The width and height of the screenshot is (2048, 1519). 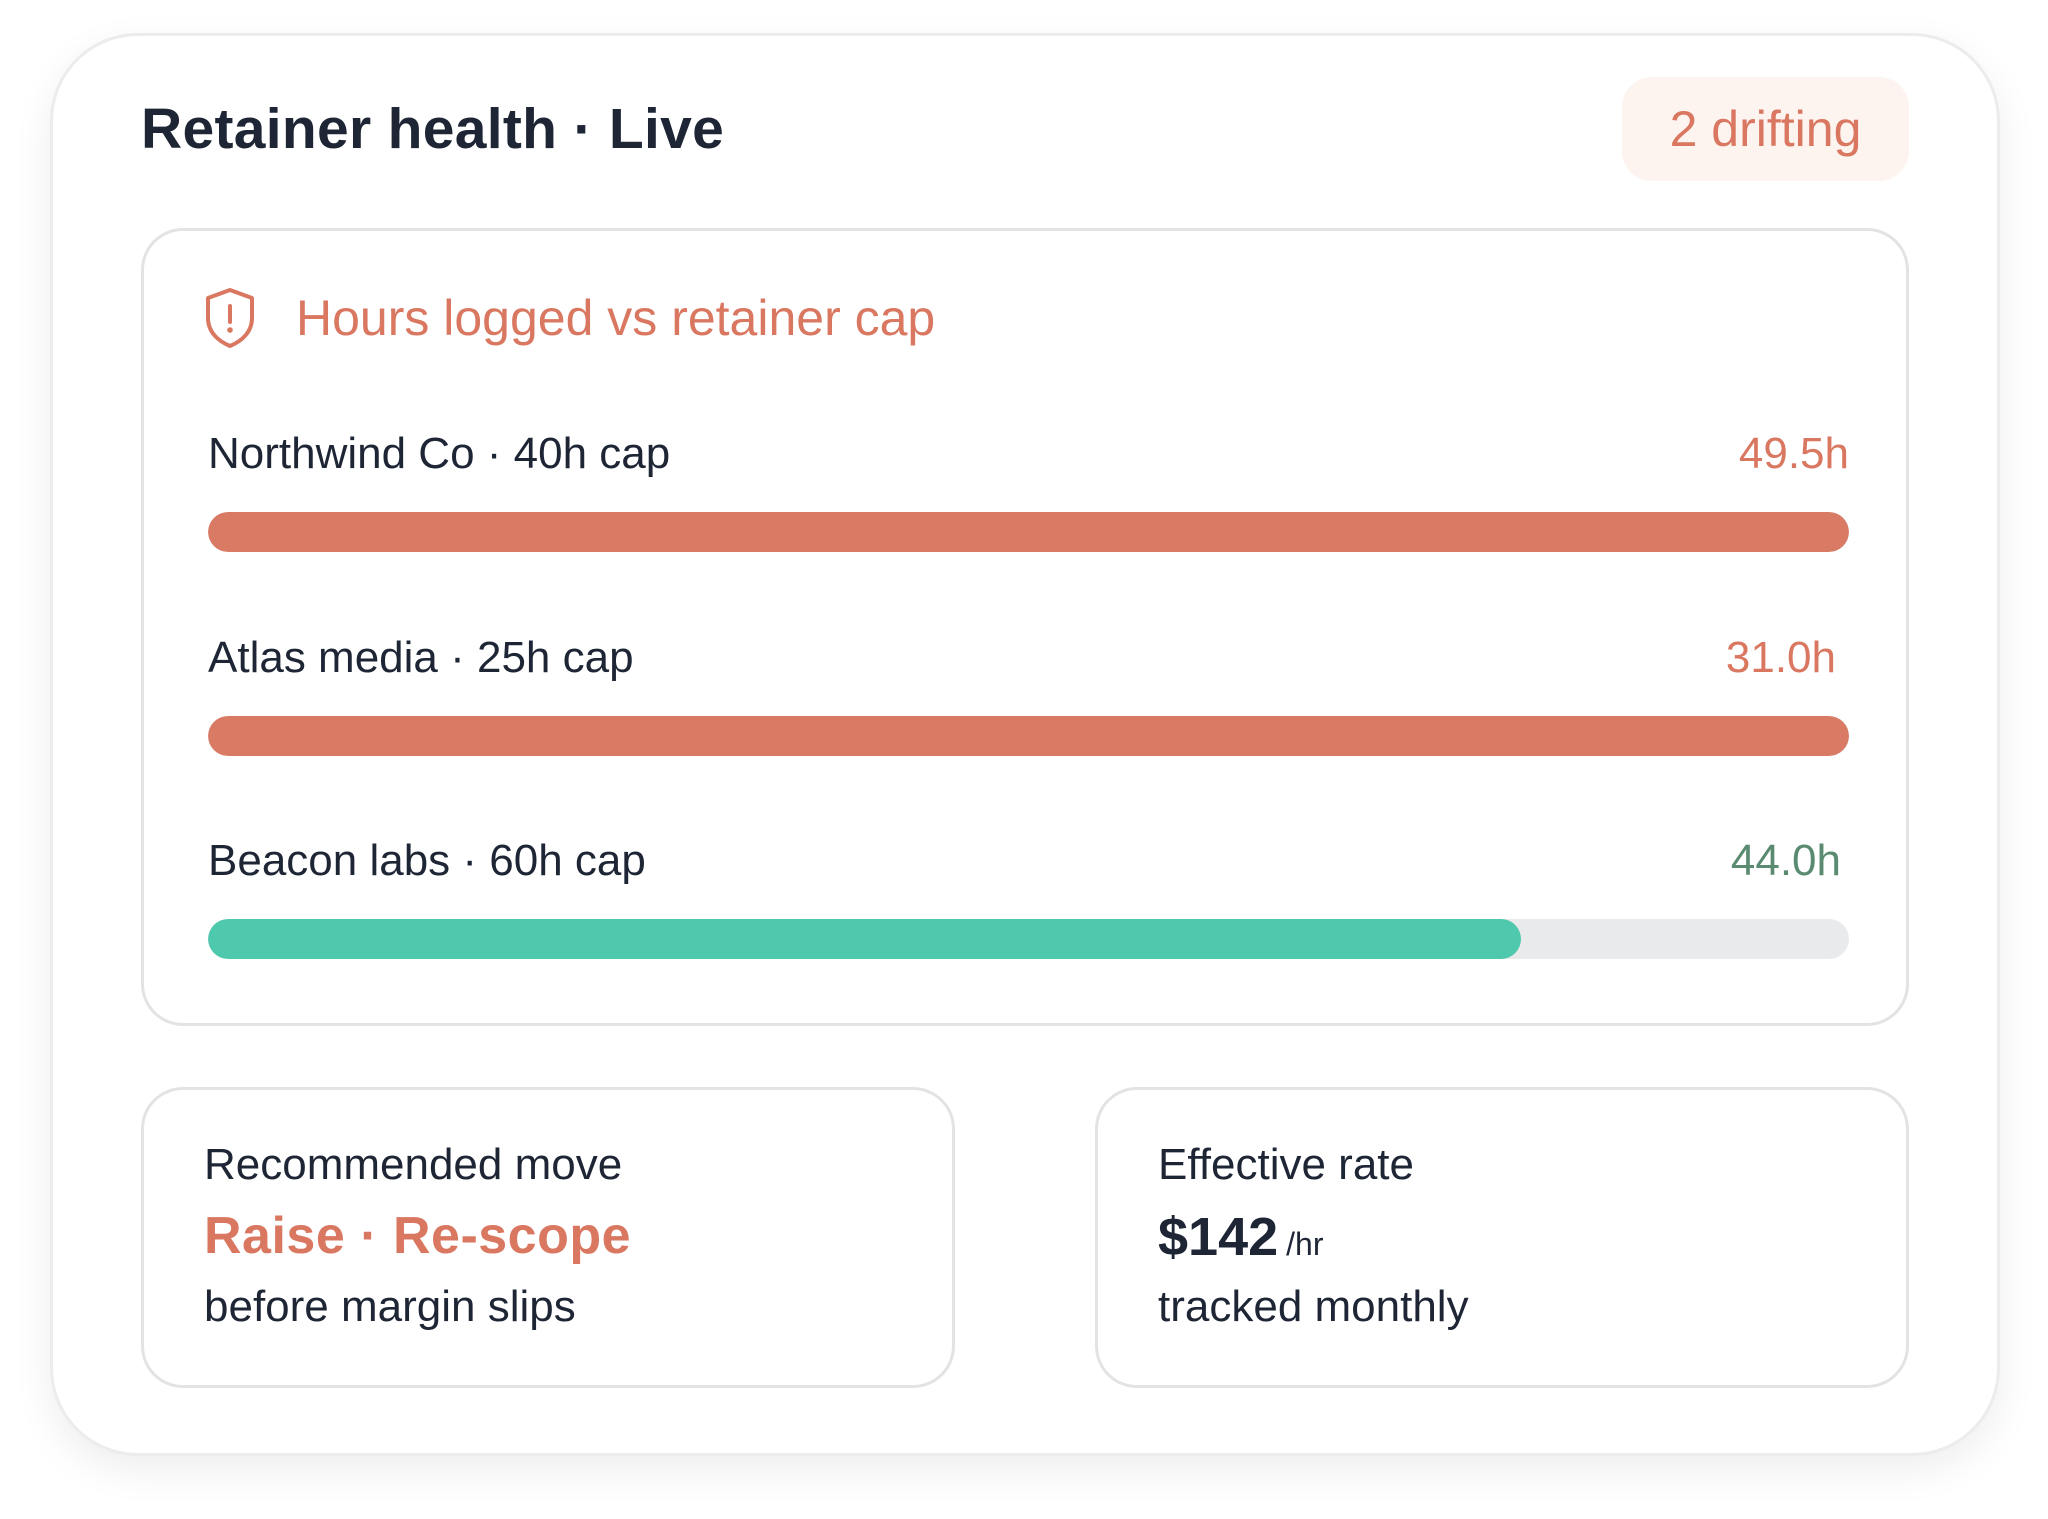 I want to click on card-title: Retainer health · Live, so click(x=433, y=129).